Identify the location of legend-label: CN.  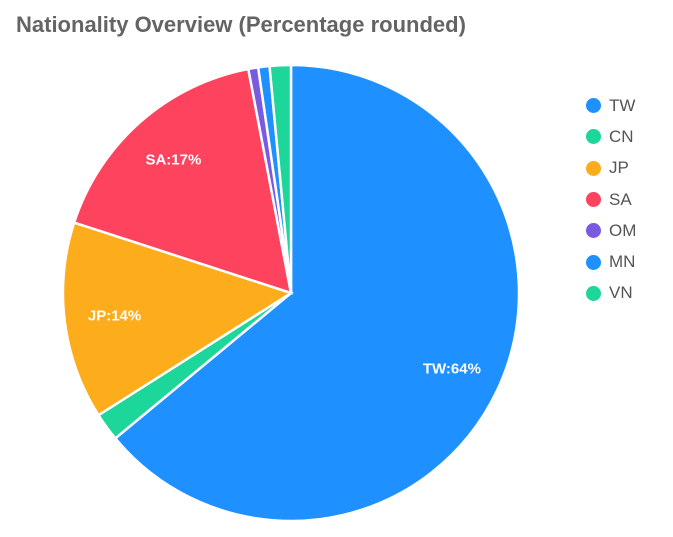
(621, 136).